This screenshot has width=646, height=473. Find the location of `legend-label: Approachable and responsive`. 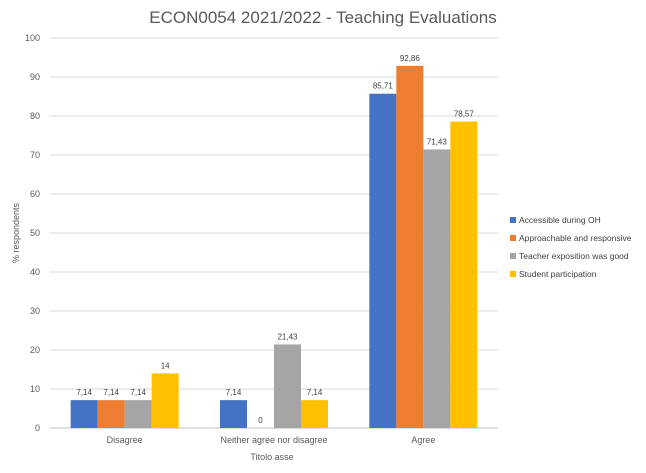

legend-label: Approachable and responsive is located at coordinates (575, 238).